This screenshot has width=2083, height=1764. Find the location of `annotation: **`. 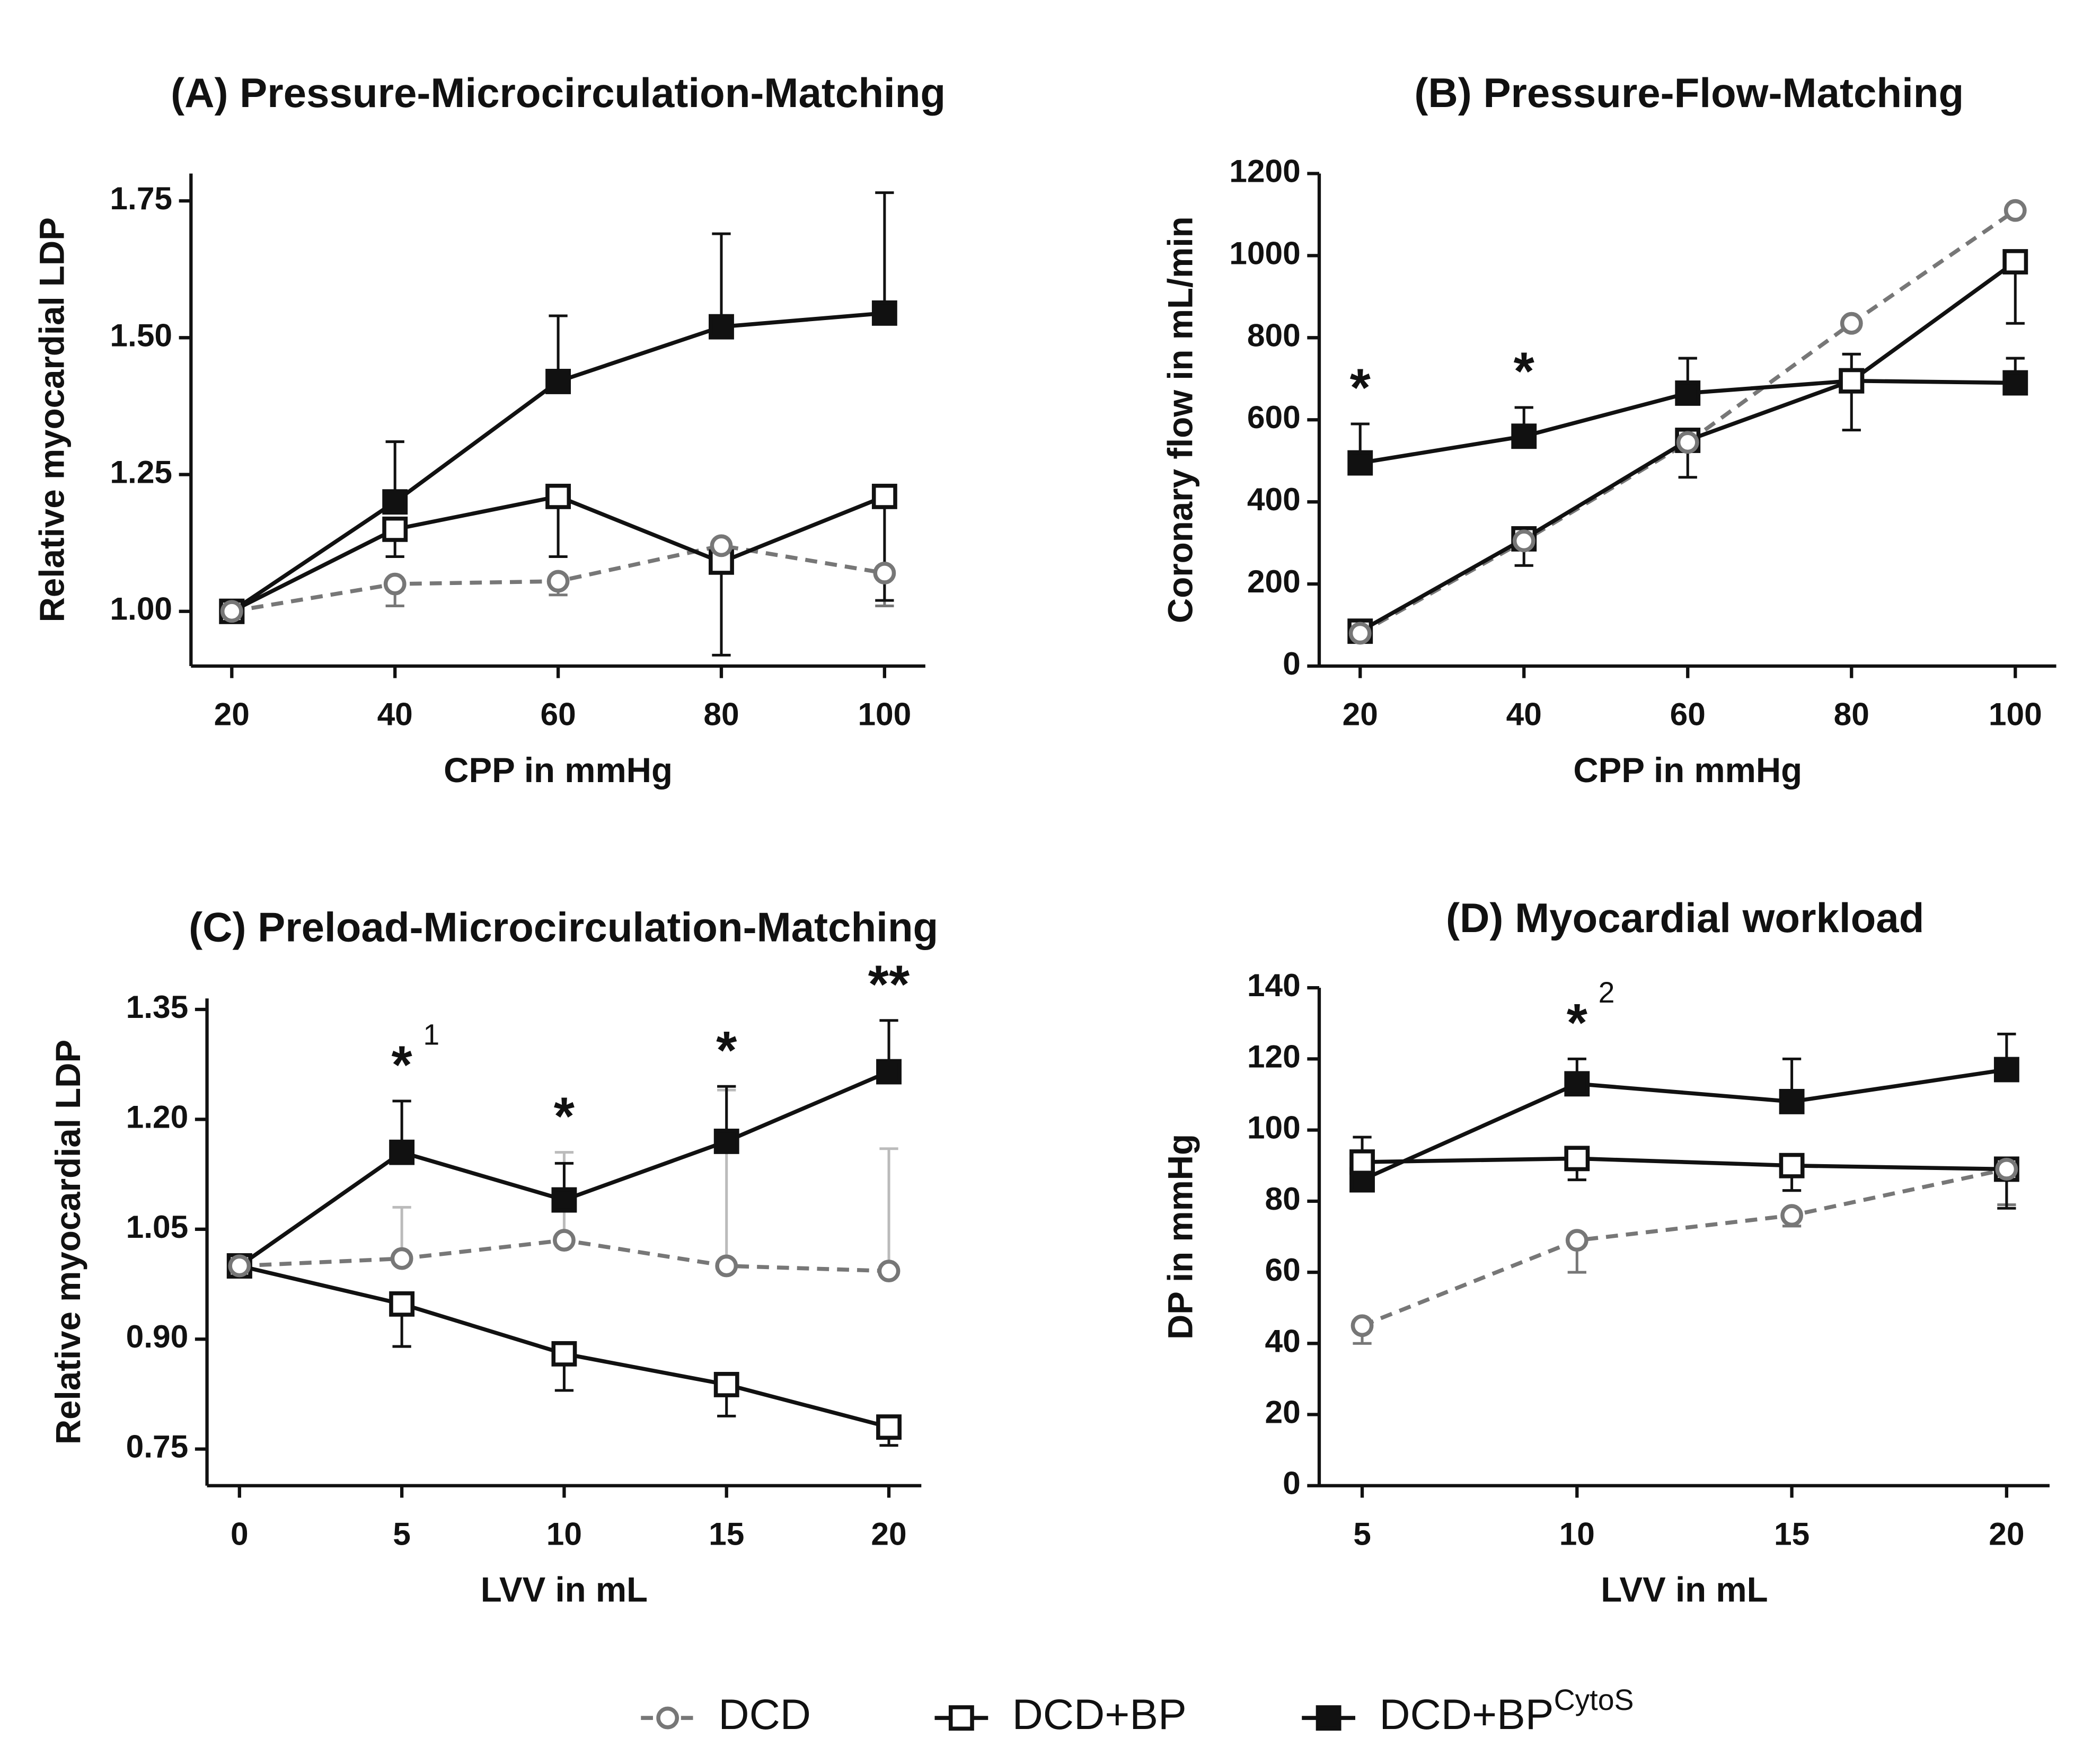

annotation: ** is located at coordinates (889, 984).